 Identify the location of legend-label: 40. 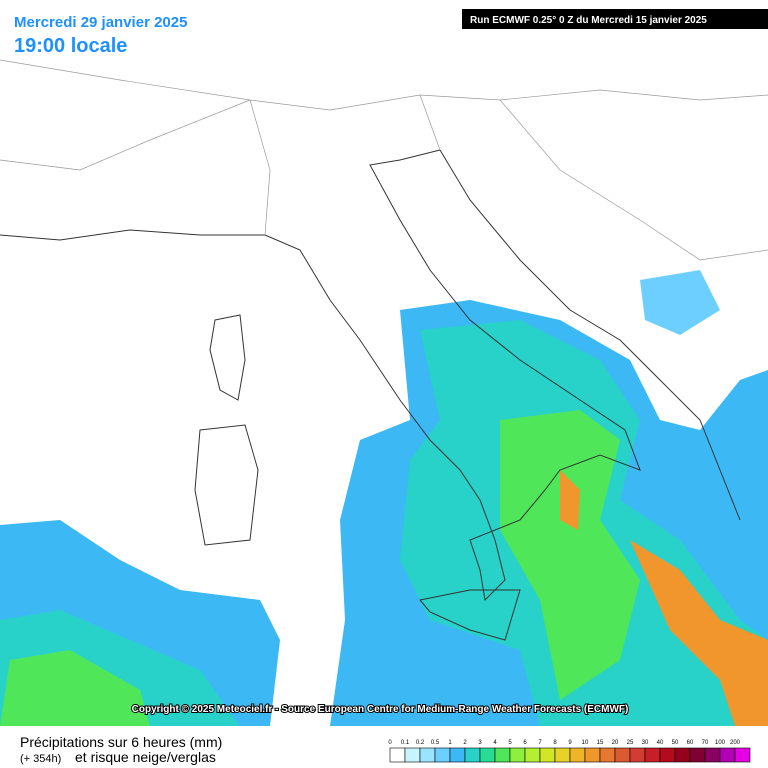
(660, 743).